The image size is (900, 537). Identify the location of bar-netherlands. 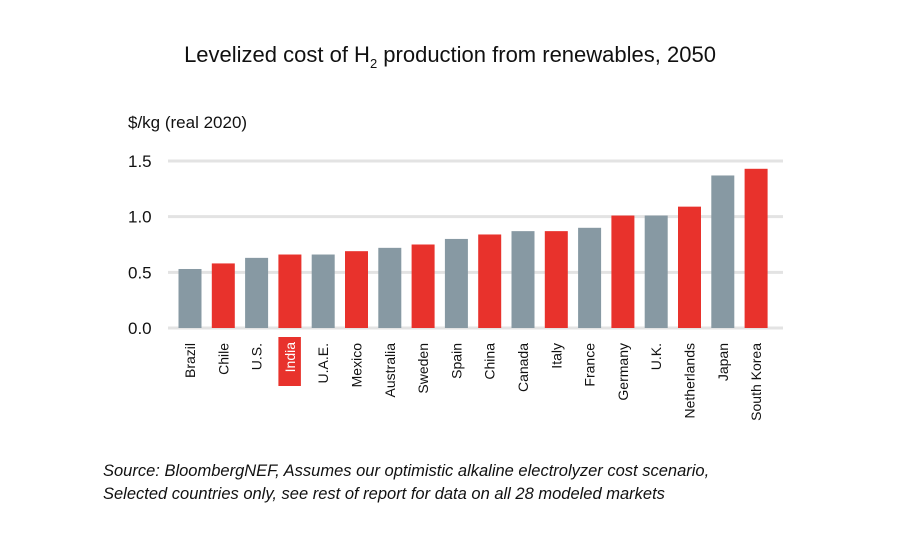
(689, 267).